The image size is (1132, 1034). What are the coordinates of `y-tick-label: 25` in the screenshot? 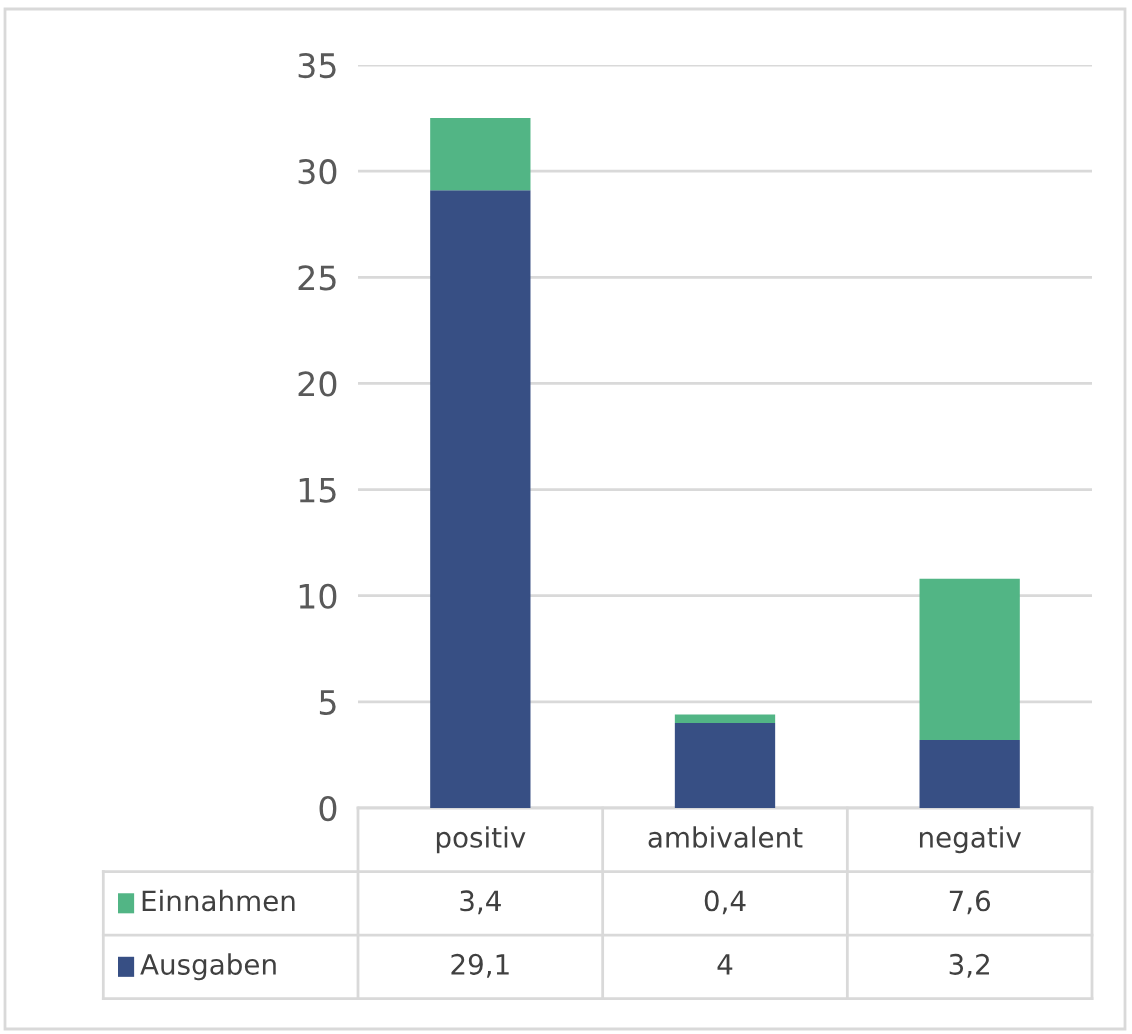 It's located at (317, 278).